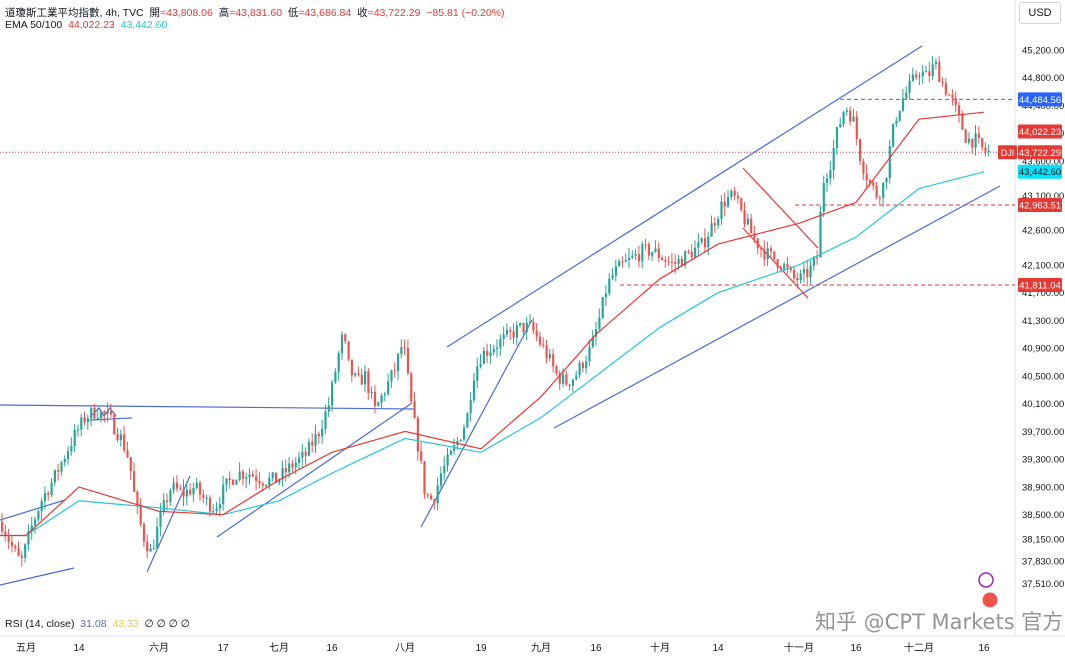 This screenshot has width=1065, height=660. Describe the element at coordinates (1008, 153) in the screenshot. I see `symbol-badge-label: DJI` at that location.